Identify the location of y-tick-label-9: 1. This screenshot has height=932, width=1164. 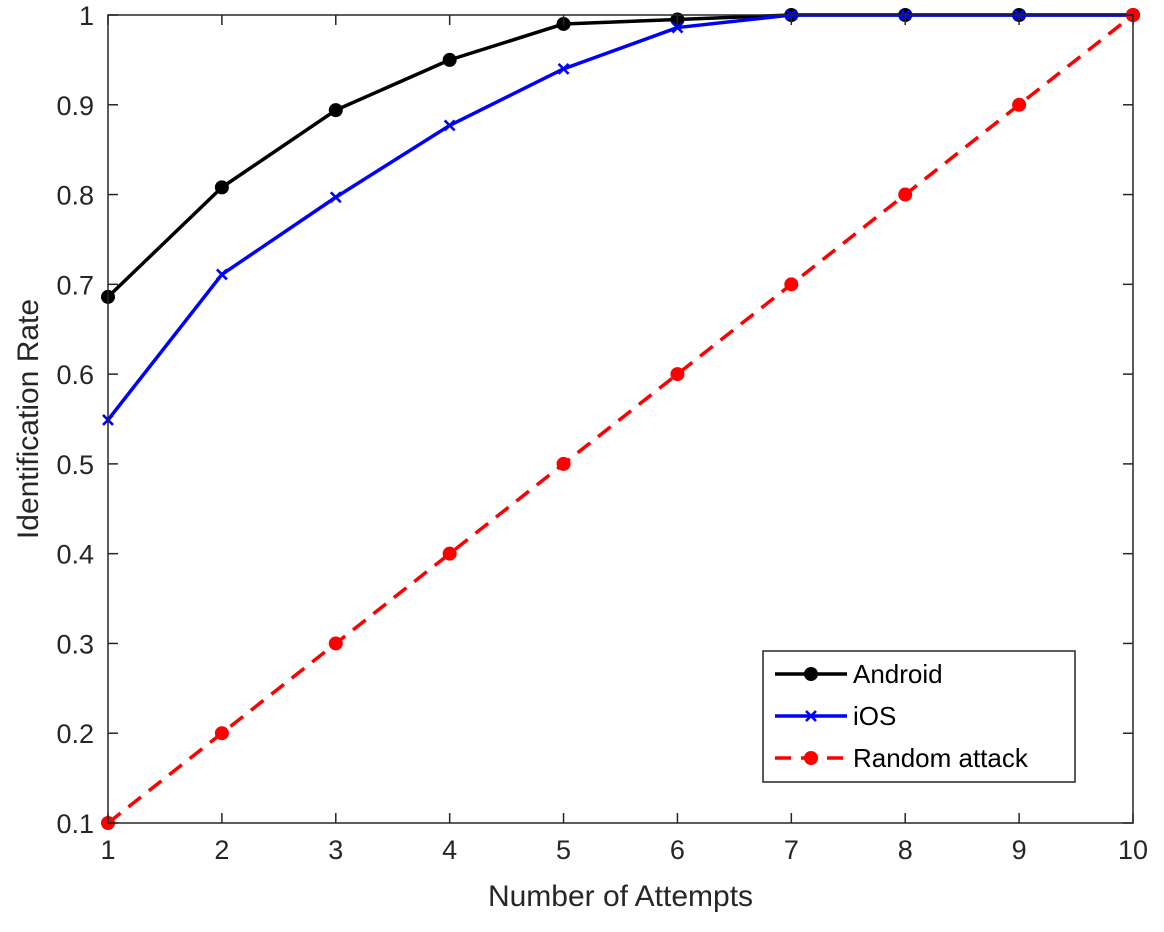
(86, 16).